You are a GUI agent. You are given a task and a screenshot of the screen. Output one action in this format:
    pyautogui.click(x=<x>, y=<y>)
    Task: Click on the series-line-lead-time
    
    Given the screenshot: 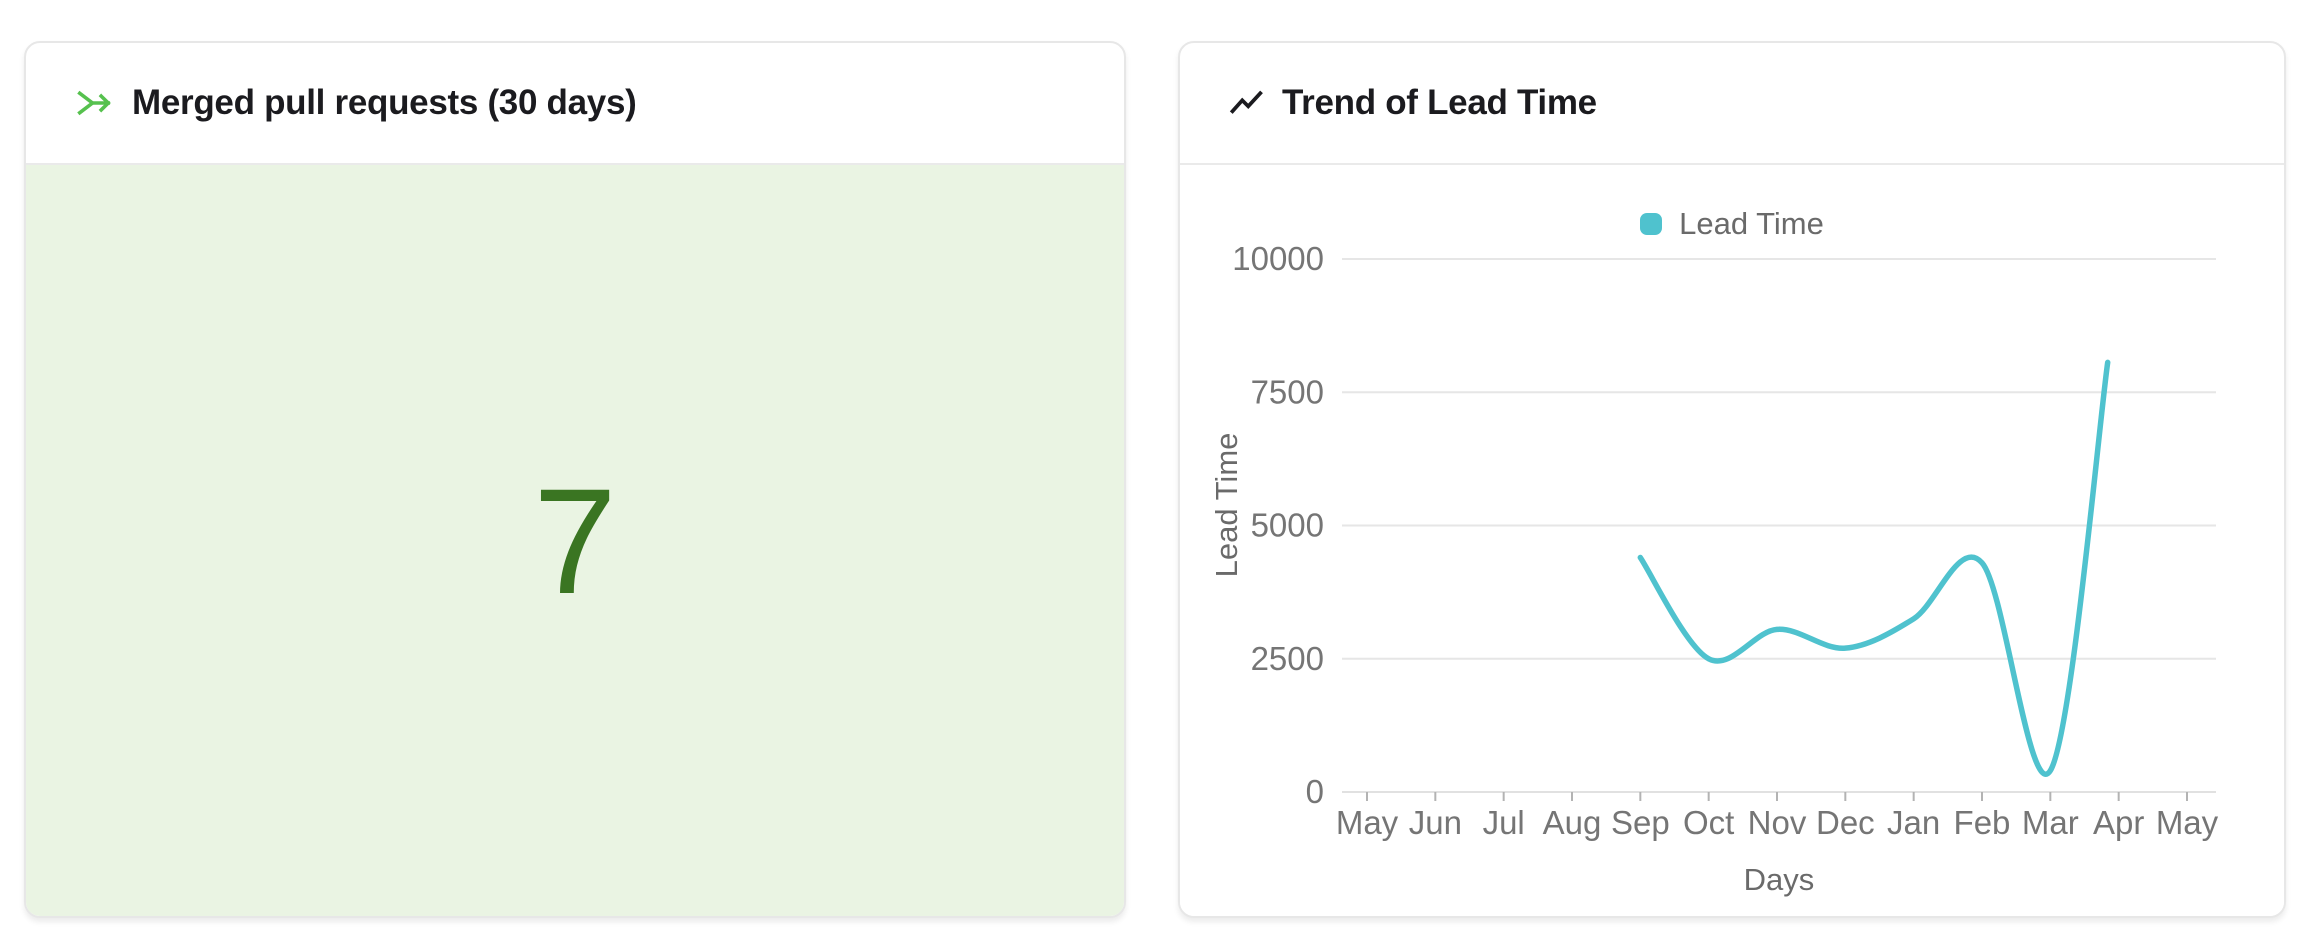 What is the action you would take?
    pyautogui.click(x=1874, y=568)
    